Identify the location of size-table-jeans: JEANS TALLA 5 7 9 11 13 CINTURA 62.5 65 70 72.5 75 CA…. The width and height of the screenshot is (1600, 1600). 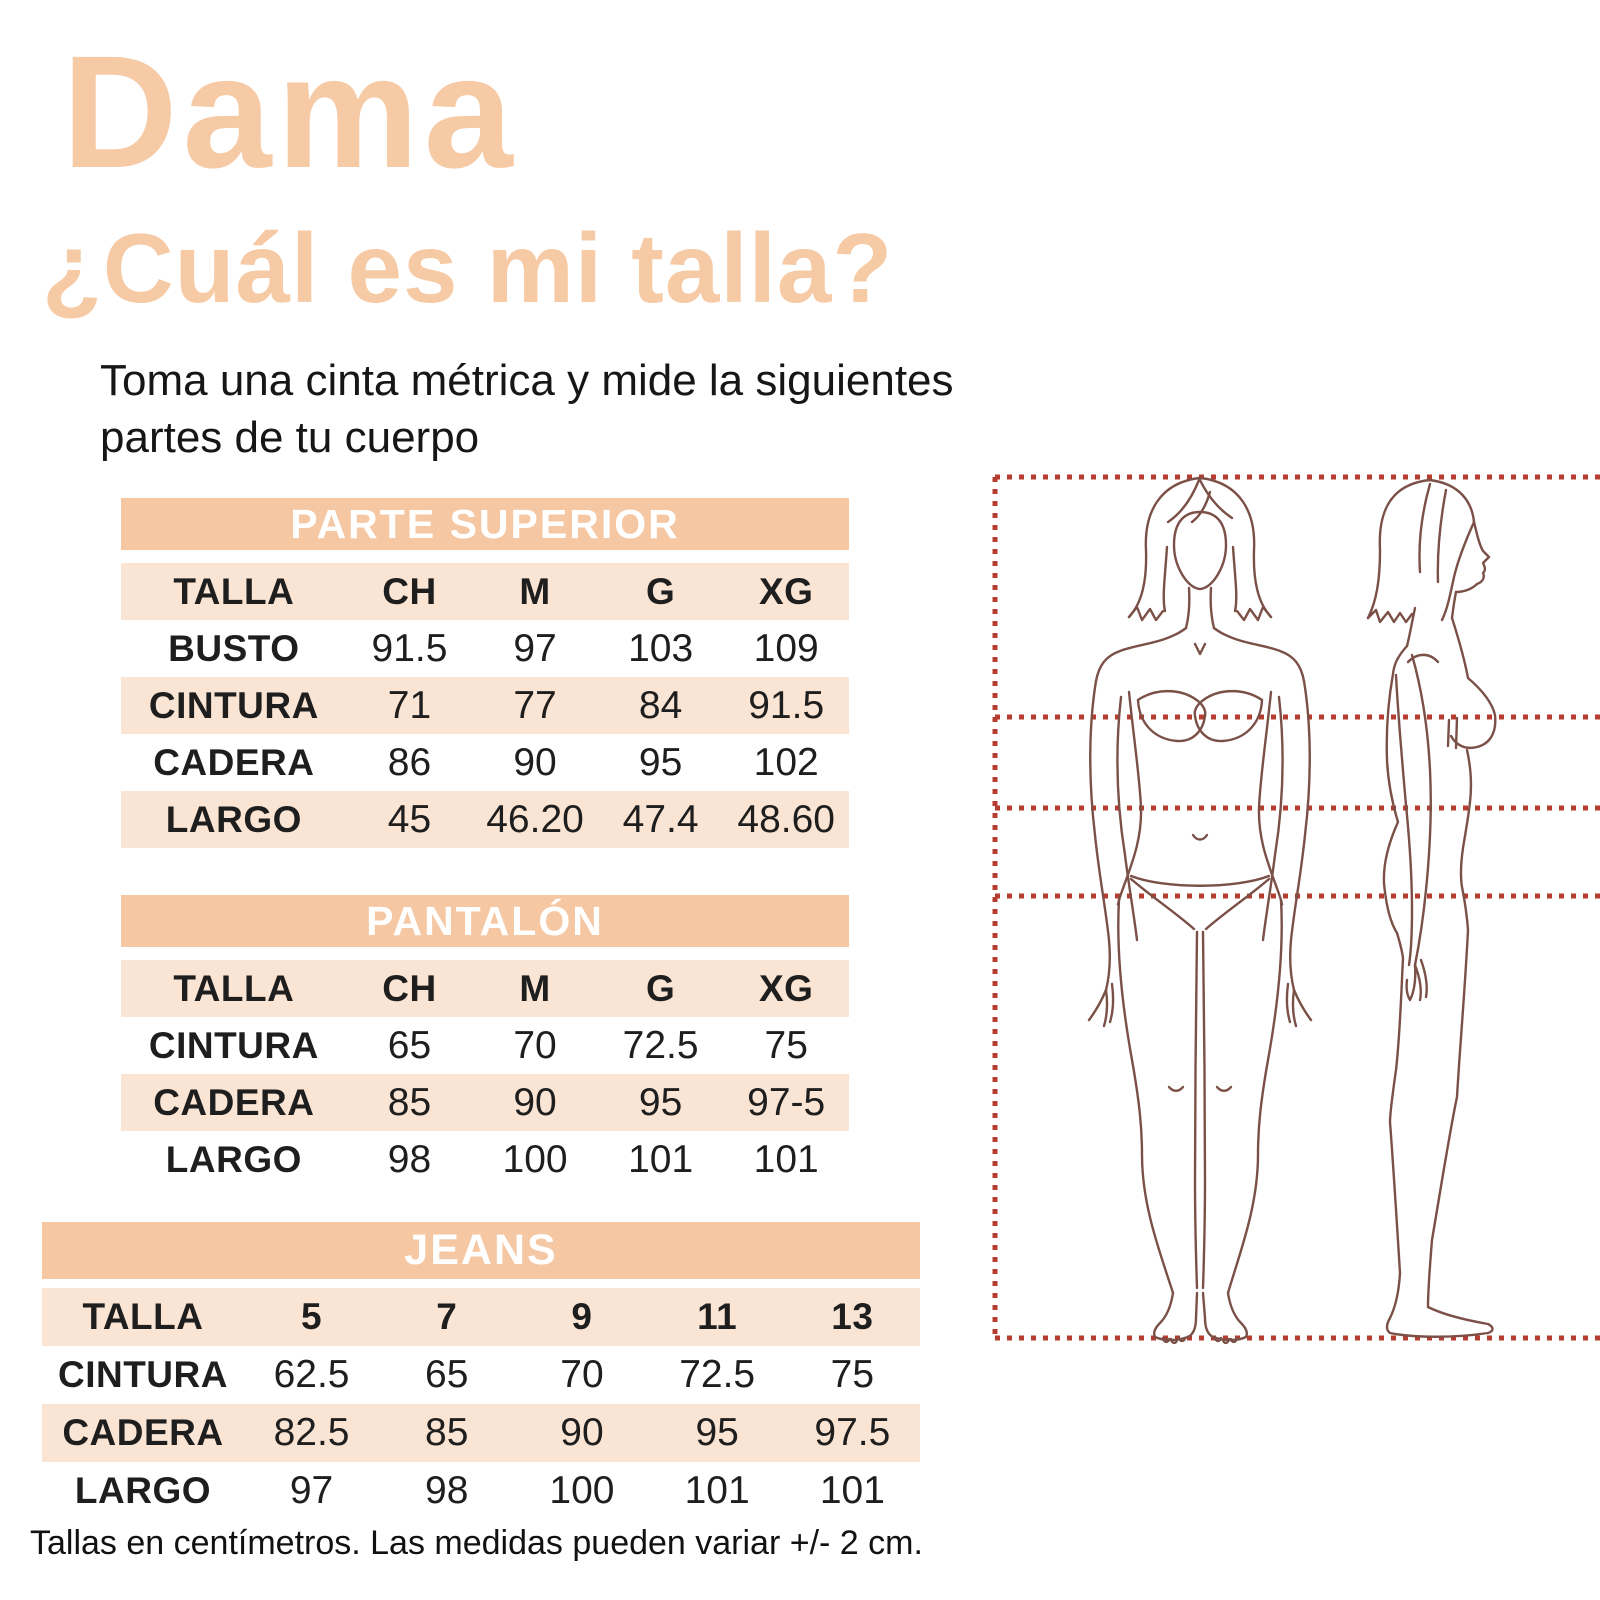
(481, 1371).